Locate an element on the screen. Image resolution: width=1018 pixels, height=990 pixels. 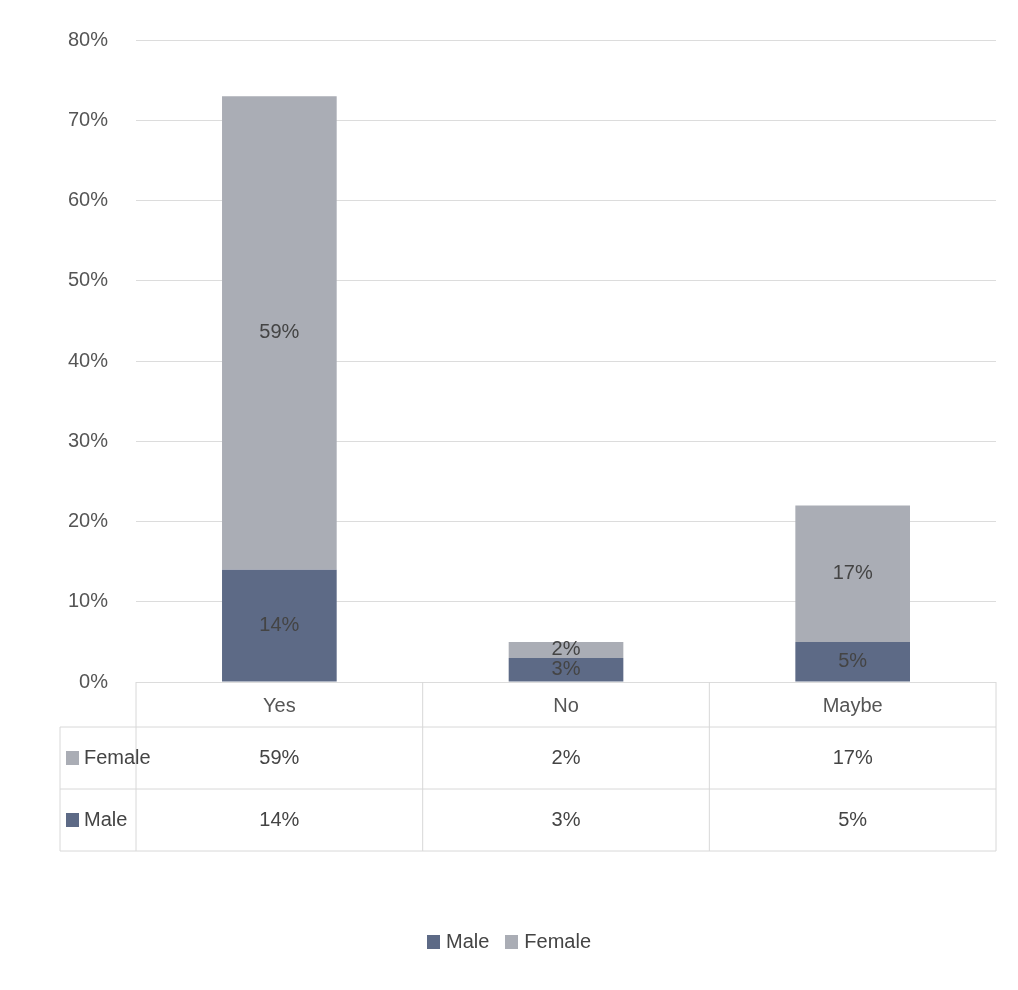
text: 2% is located at coordinates (566, 648).